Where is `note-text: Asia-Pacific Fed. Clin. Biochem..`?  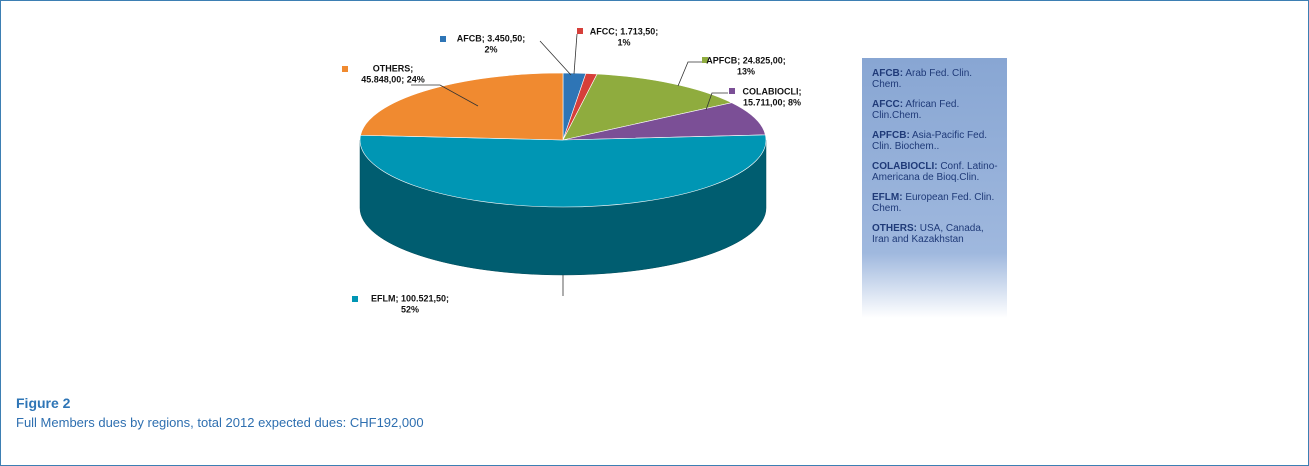
note-text: Asia-Pacific Fed. Clin. Biochem.. is located at coordinates (930, 141).